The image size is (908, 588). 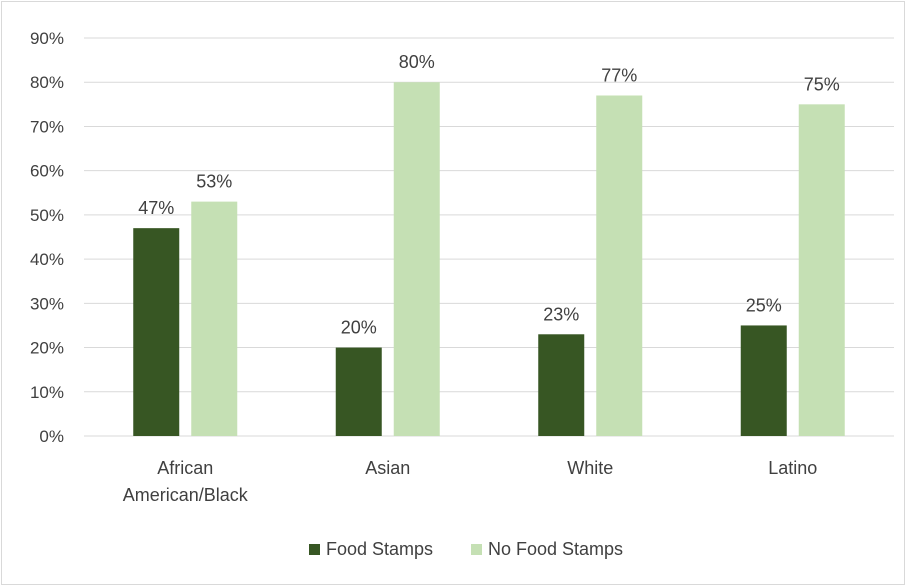 What do you see at coordinates (47, 126) in the screenshot?
I see `y-tick-label: 70%` at bounding box center [47, 126].